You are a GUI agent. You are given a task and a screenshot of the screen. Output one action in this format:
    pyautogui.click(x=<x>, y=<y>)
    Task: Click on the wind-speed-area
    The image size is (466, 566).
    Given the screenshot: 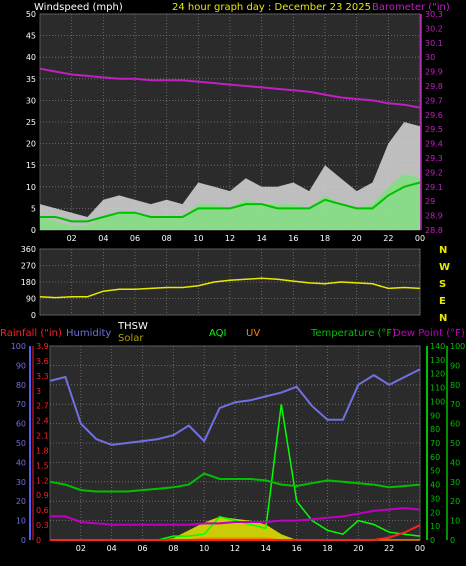 What is the action you would take?
    pyautogui.click(x=230, y=201)
    